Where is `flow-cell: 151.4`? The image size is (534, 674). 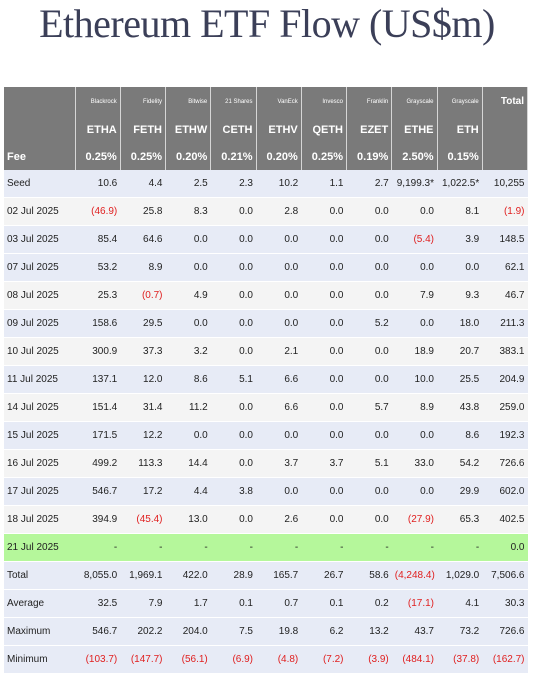 flow-cell: 151.4 is located at coordinates (98, 407).